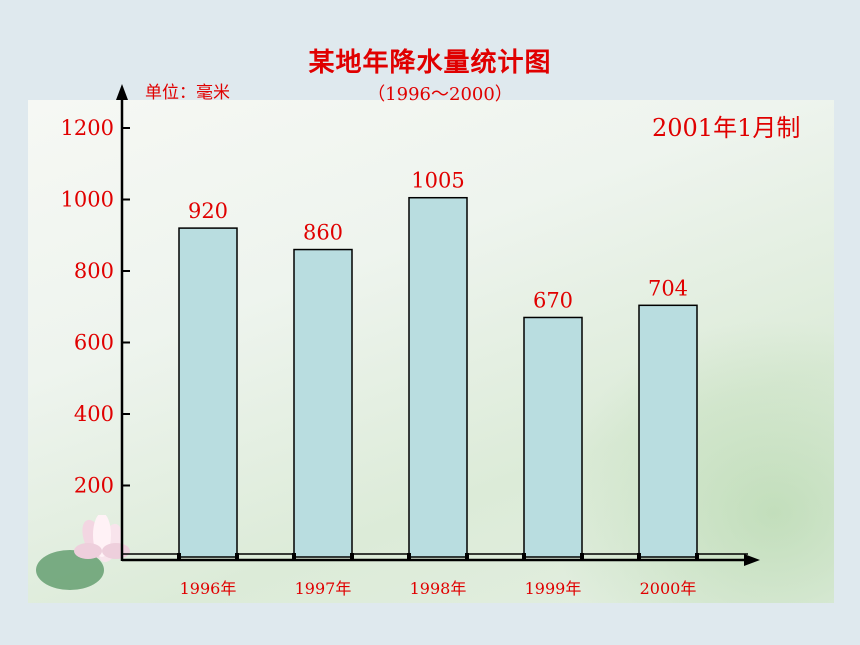 The image size is (860, 645). Describe the element at coordinates (323, 233) in the screenshot. I see `data-label: 860` at that location.